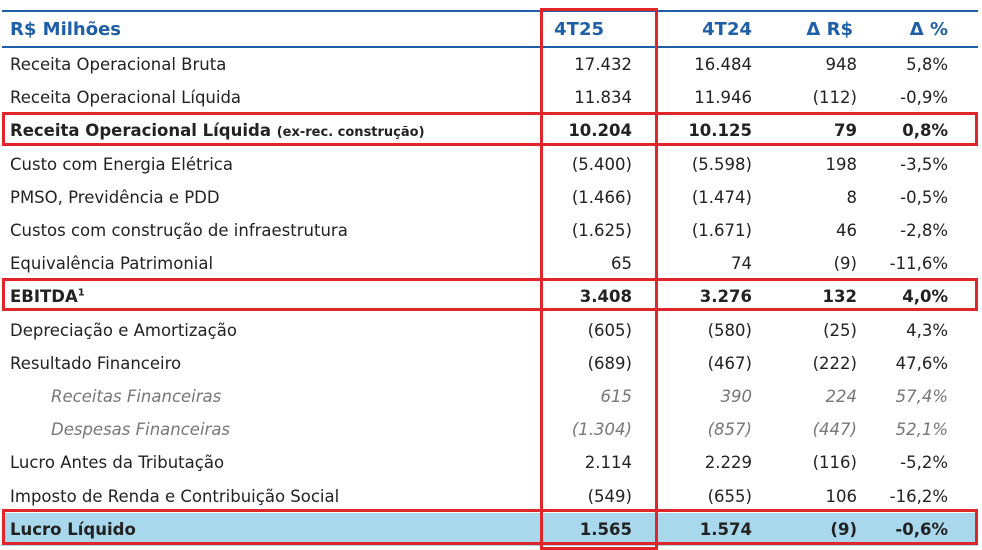 The width and height of the screenshot is (982, 550). Describe the element at coordinates (608, 463) in the screenshot. I see `value-4t25: 2.114` at that location.